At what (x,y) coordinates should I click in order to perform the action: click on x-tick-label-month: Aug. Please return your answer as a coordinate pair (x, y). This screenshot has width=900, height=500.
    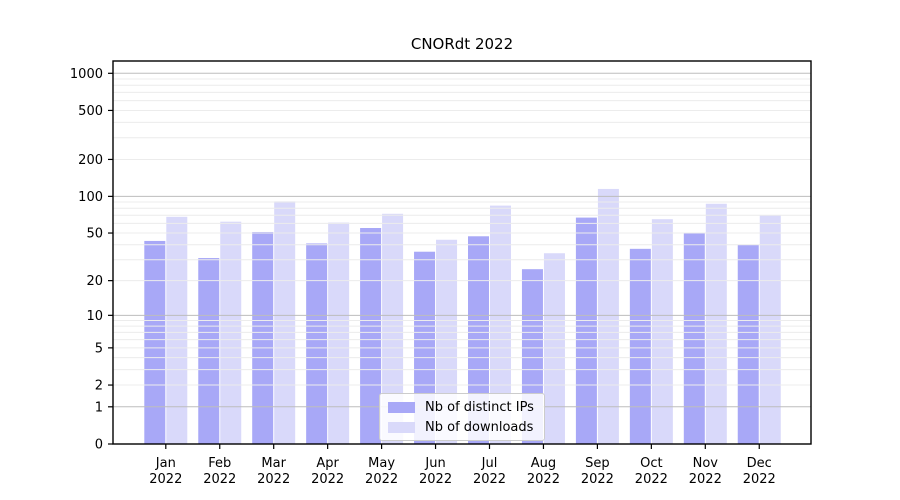
    Looking at the image, I should click on (543, 463).